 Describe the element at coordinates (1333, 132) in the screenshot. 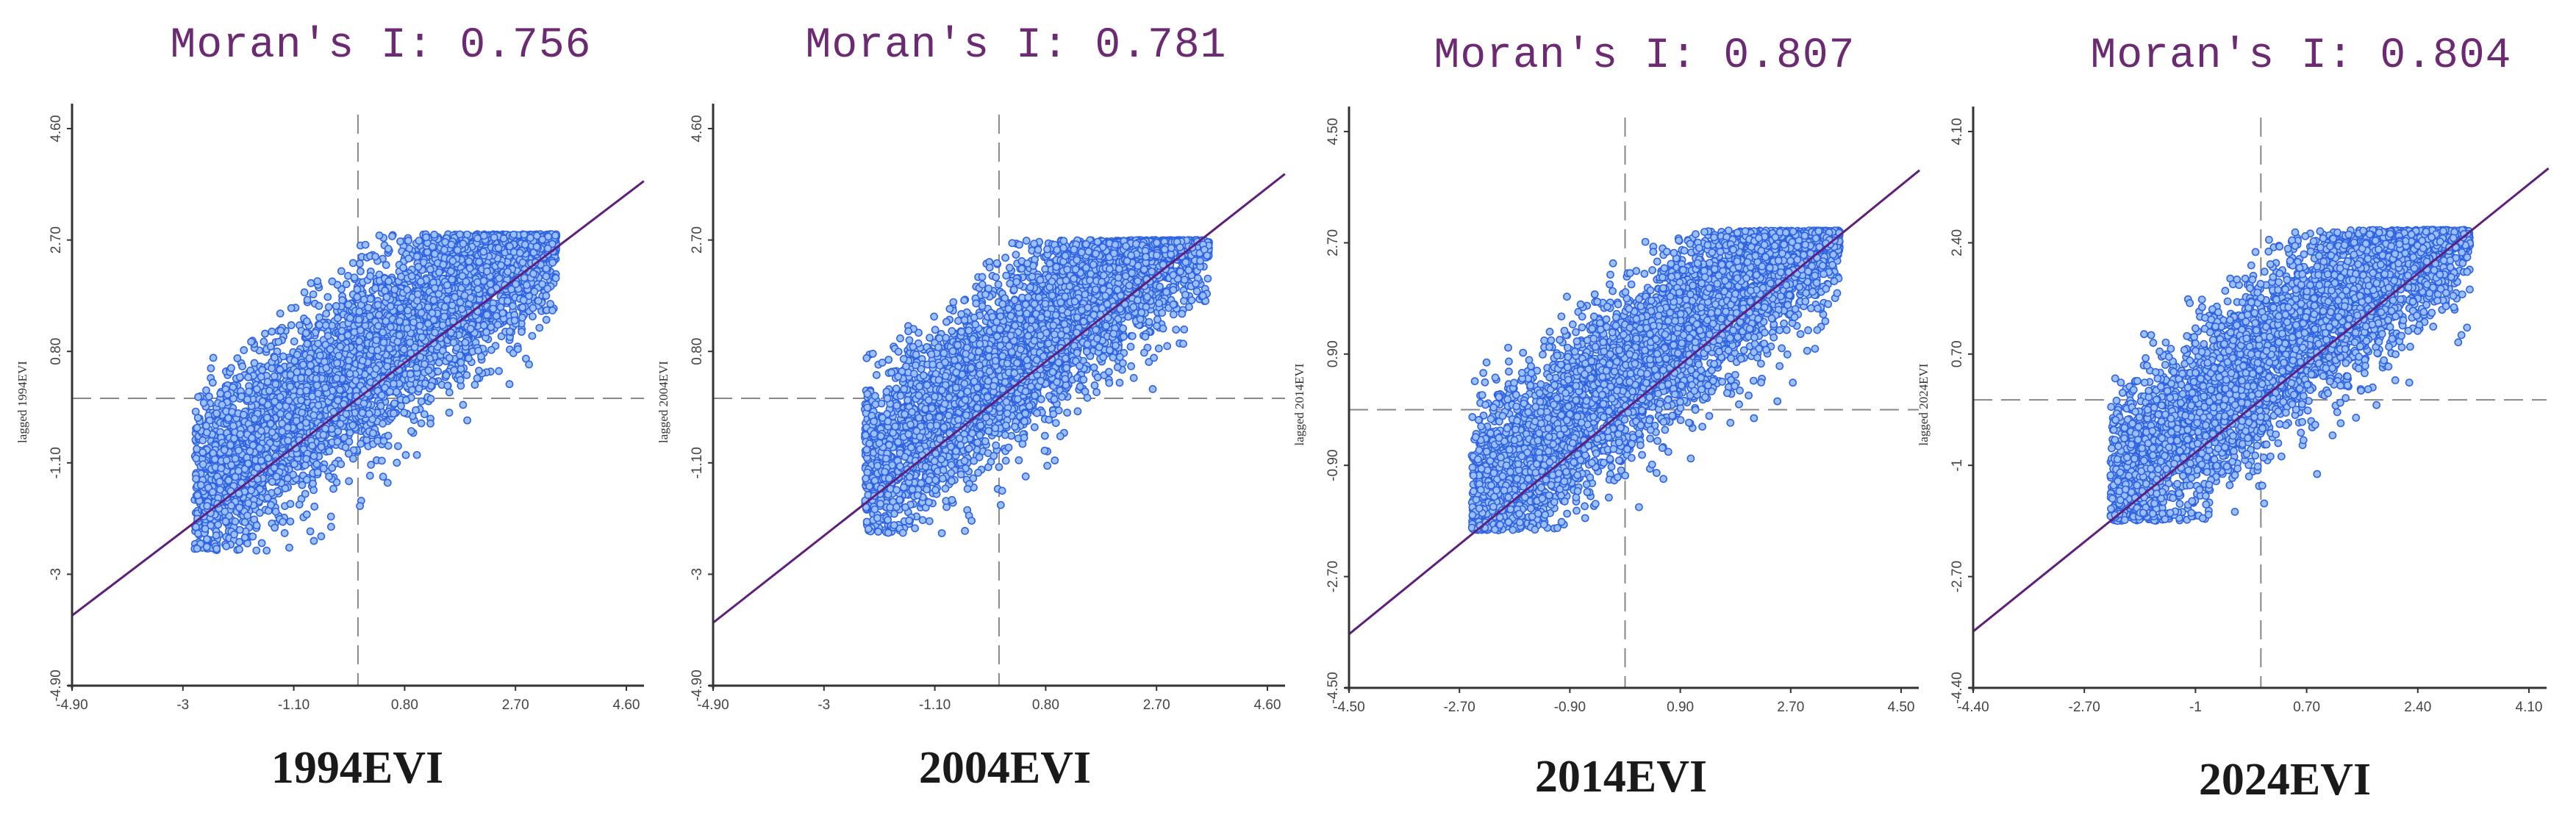

I see `y-tick-label: 4.50` at that location.